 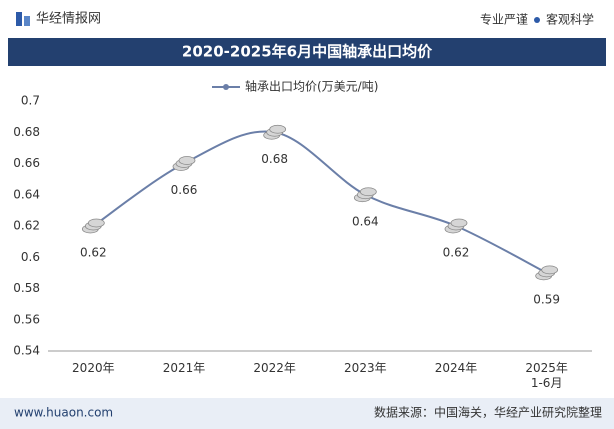 What do you see at coordinates (311, 86) in the screenshot?
I see `legend-label: 轴承出口均价(万美元/吨)` at bounding box center [311, 86].